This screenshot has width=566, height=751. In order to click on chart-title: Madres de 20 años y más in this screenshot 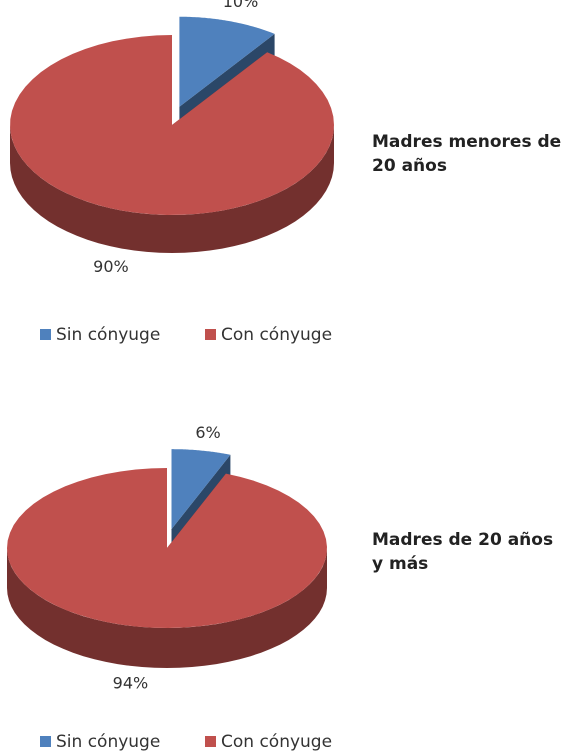, I will do `click(463, 552)`.